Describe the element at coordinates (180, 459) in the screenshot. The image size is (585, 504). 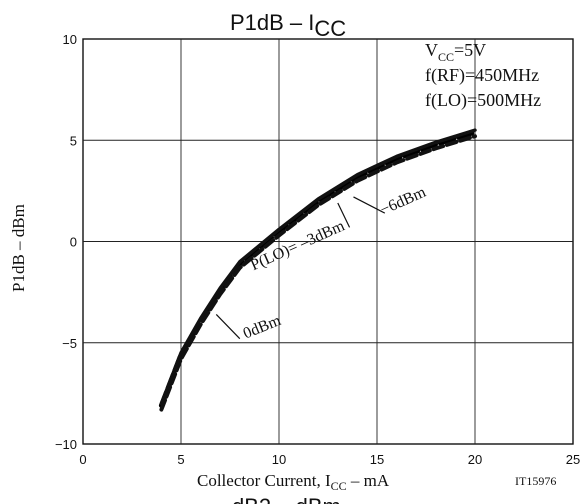
I see `x-tick-label: 5` at that location.